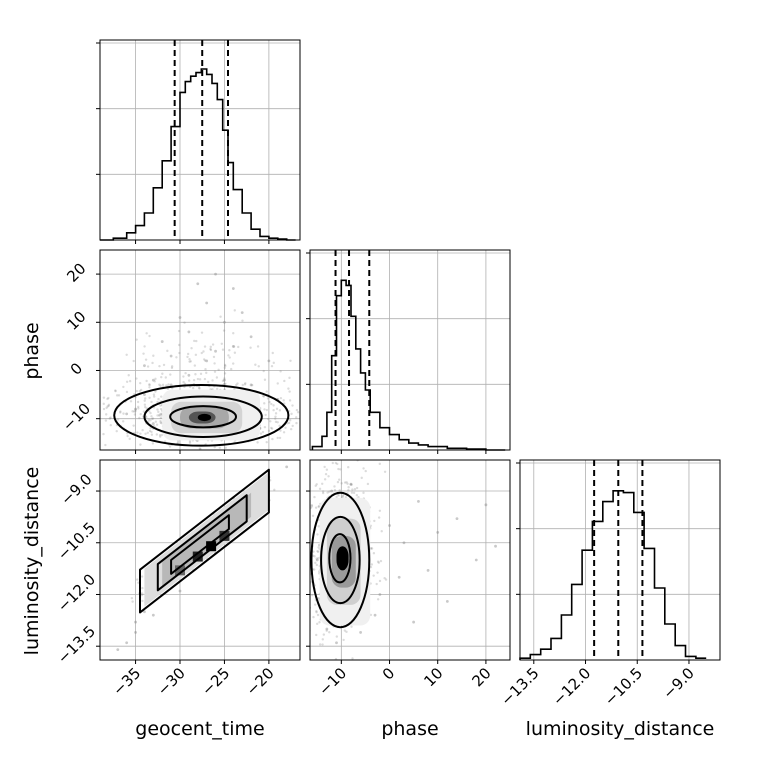 The image size is (760, 760). I want to click on histogram-phase, so click(408, 350).